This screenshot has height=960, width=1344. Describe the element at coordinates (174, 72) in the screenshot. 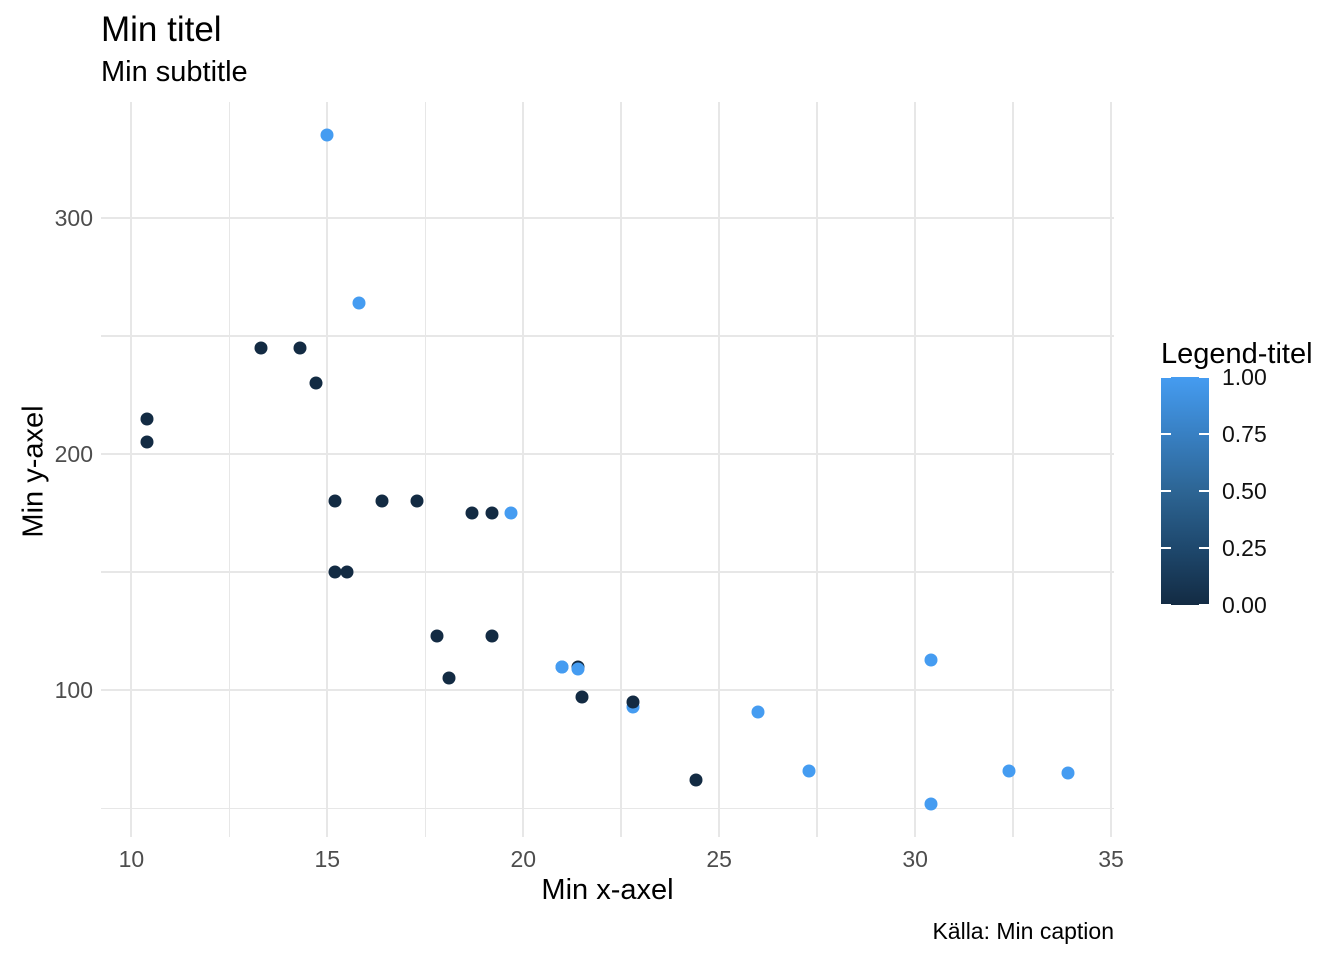

I see `page-subtitle: Min subtitle` at that location.